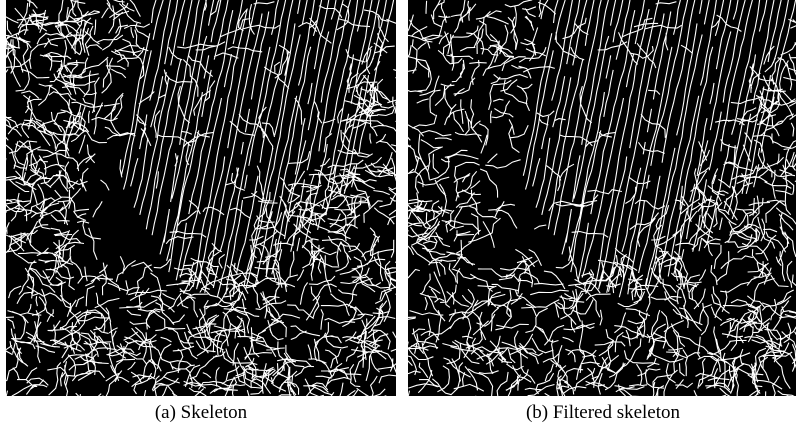  Describe the element at coordinates (201, 412) in the screenshot. I see `caption: (a) Skeleton` at that location.